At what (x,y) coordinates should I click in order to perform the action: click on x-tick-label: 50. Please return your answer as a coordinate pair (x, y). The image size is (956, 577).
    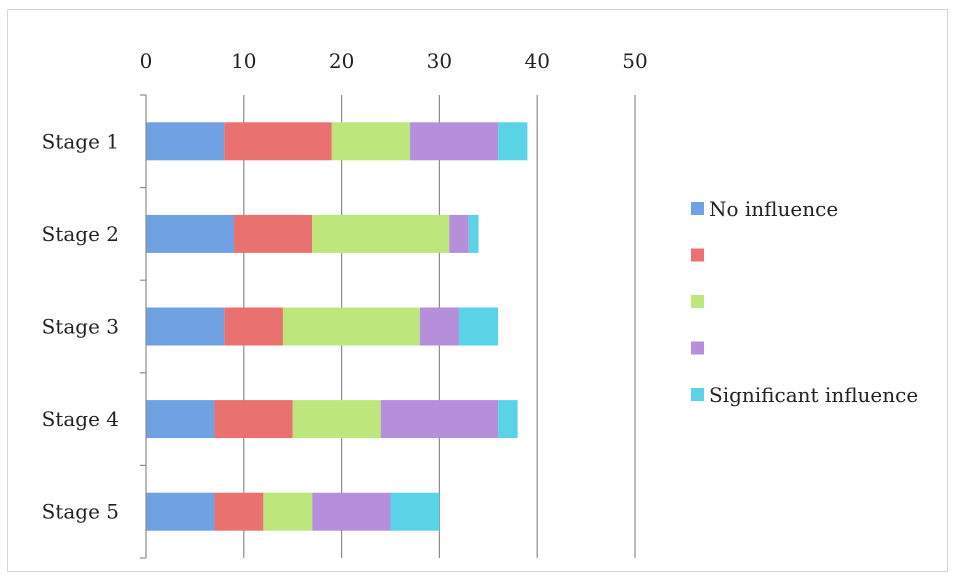
    Looking at the image, I should click on (634, 61).